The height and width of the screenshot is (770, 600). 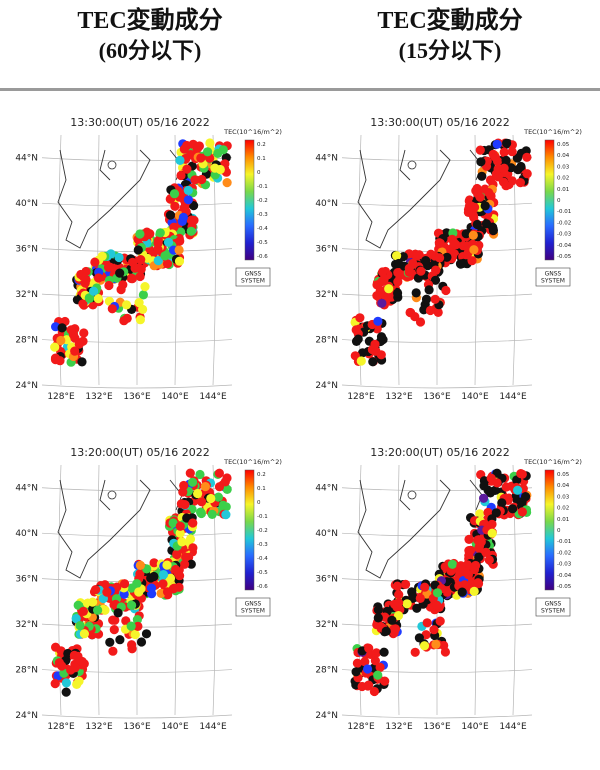 I want to click on map-marker, so click(x=412, y=495).